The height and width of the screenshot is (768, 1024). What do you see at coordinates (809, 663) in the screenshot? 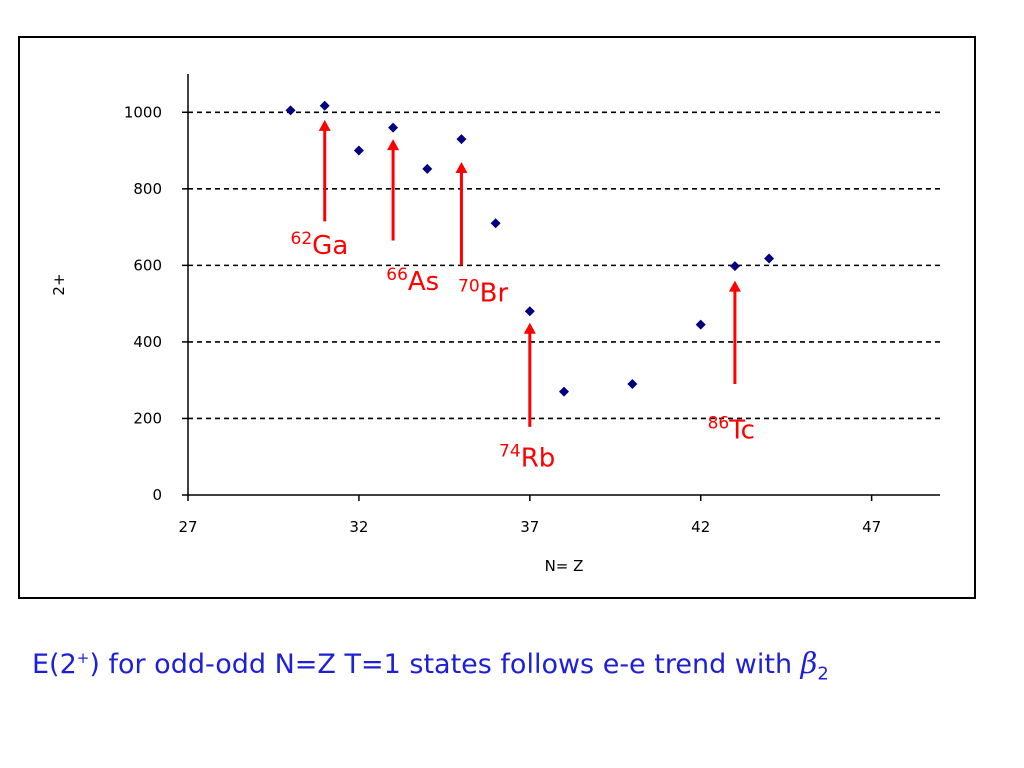
I see `caption-beta-symbol: β` at bounding box center [809, 663].